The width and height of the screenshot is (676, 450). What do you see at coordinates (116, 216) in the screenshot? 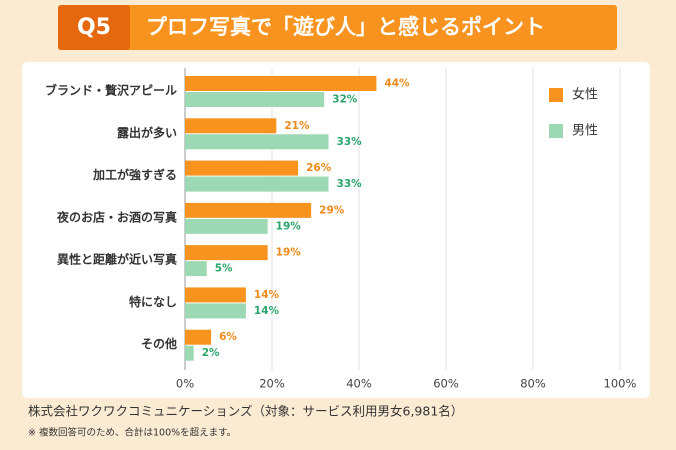
I see `y-tick-label: 夜のお店・お酒の写真` at bounding box center [116, 216].